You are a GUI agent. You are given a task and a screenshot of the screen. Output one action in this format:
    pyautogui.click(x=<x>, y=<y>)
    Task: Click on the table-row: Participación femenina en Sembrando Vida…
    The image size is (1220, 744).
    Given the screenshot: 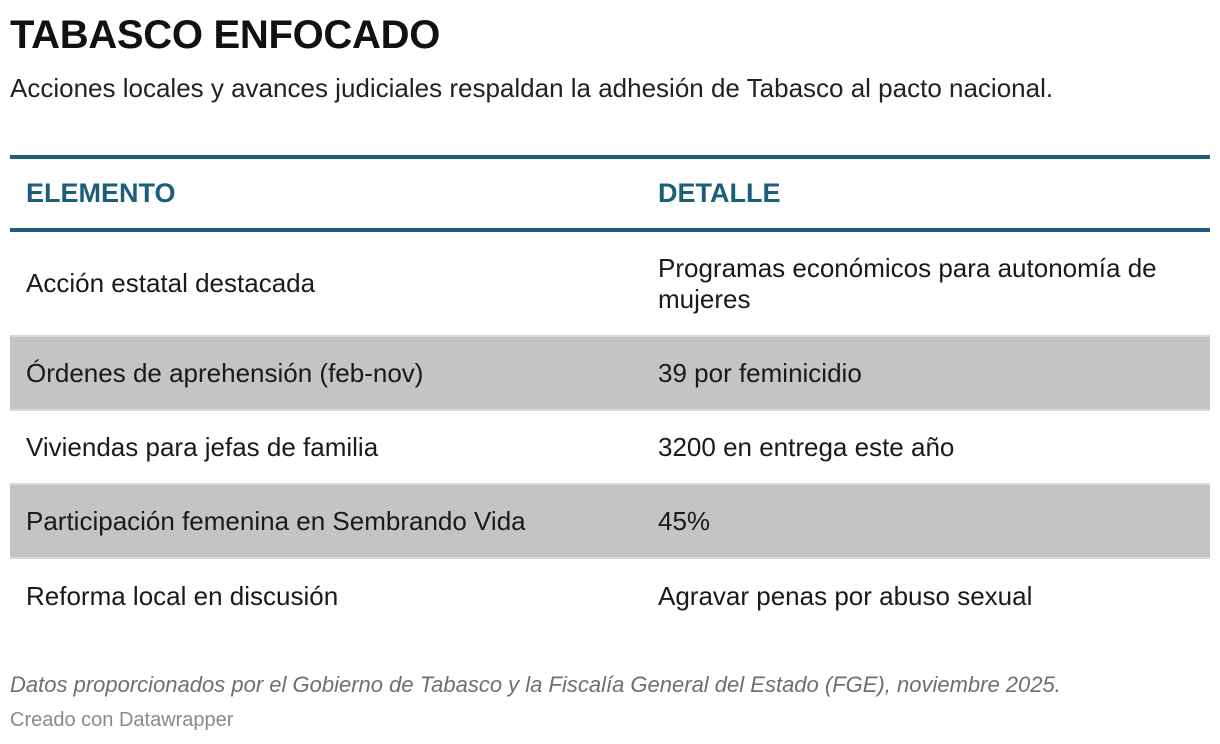 What is the action you would take?
    pyautogui.click(x=610, y=521)
    